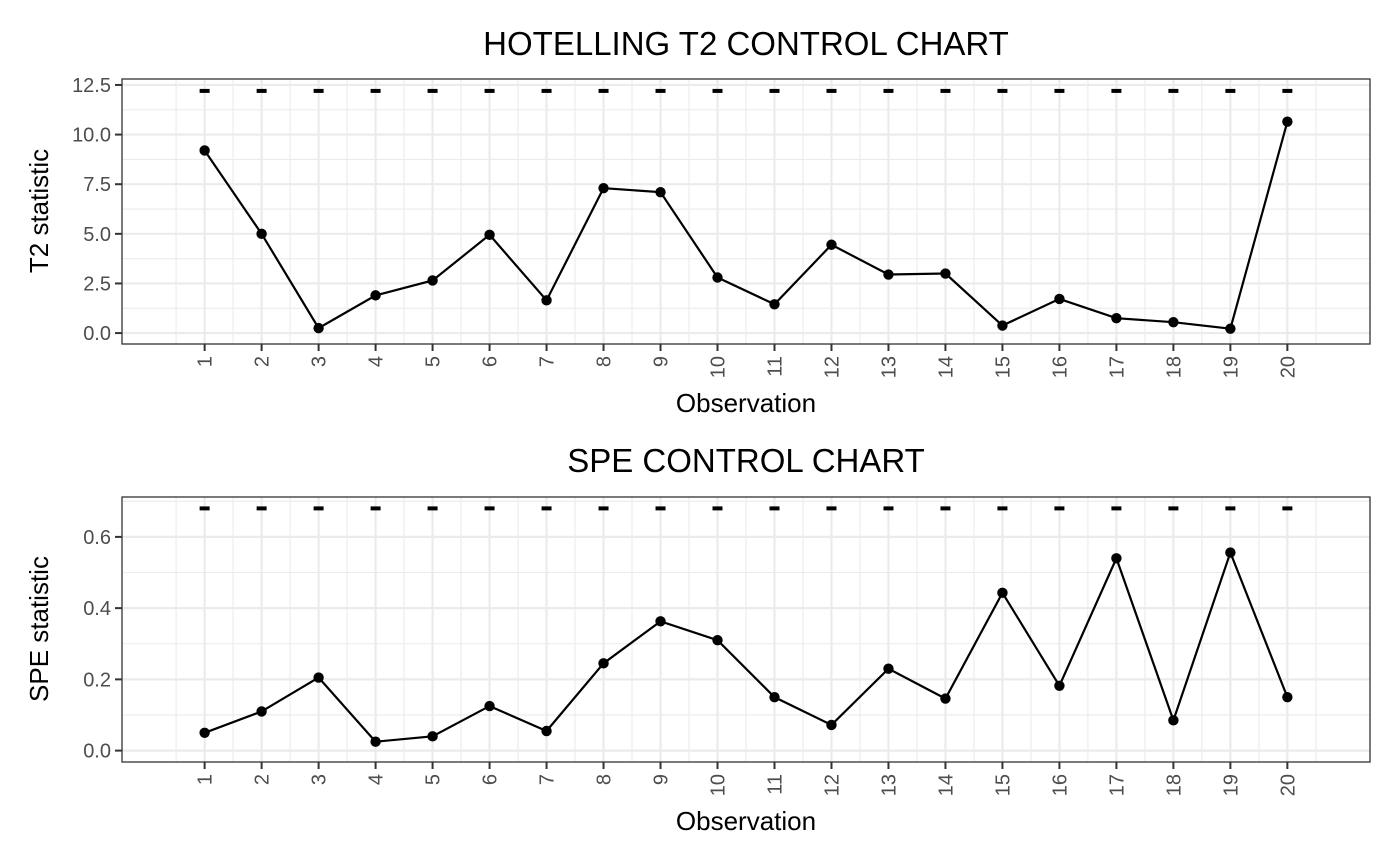  Describe the element at coordinates (39, 629) in the screenshot. I see `spe-y-axis-title: SPE statistic` at that location.